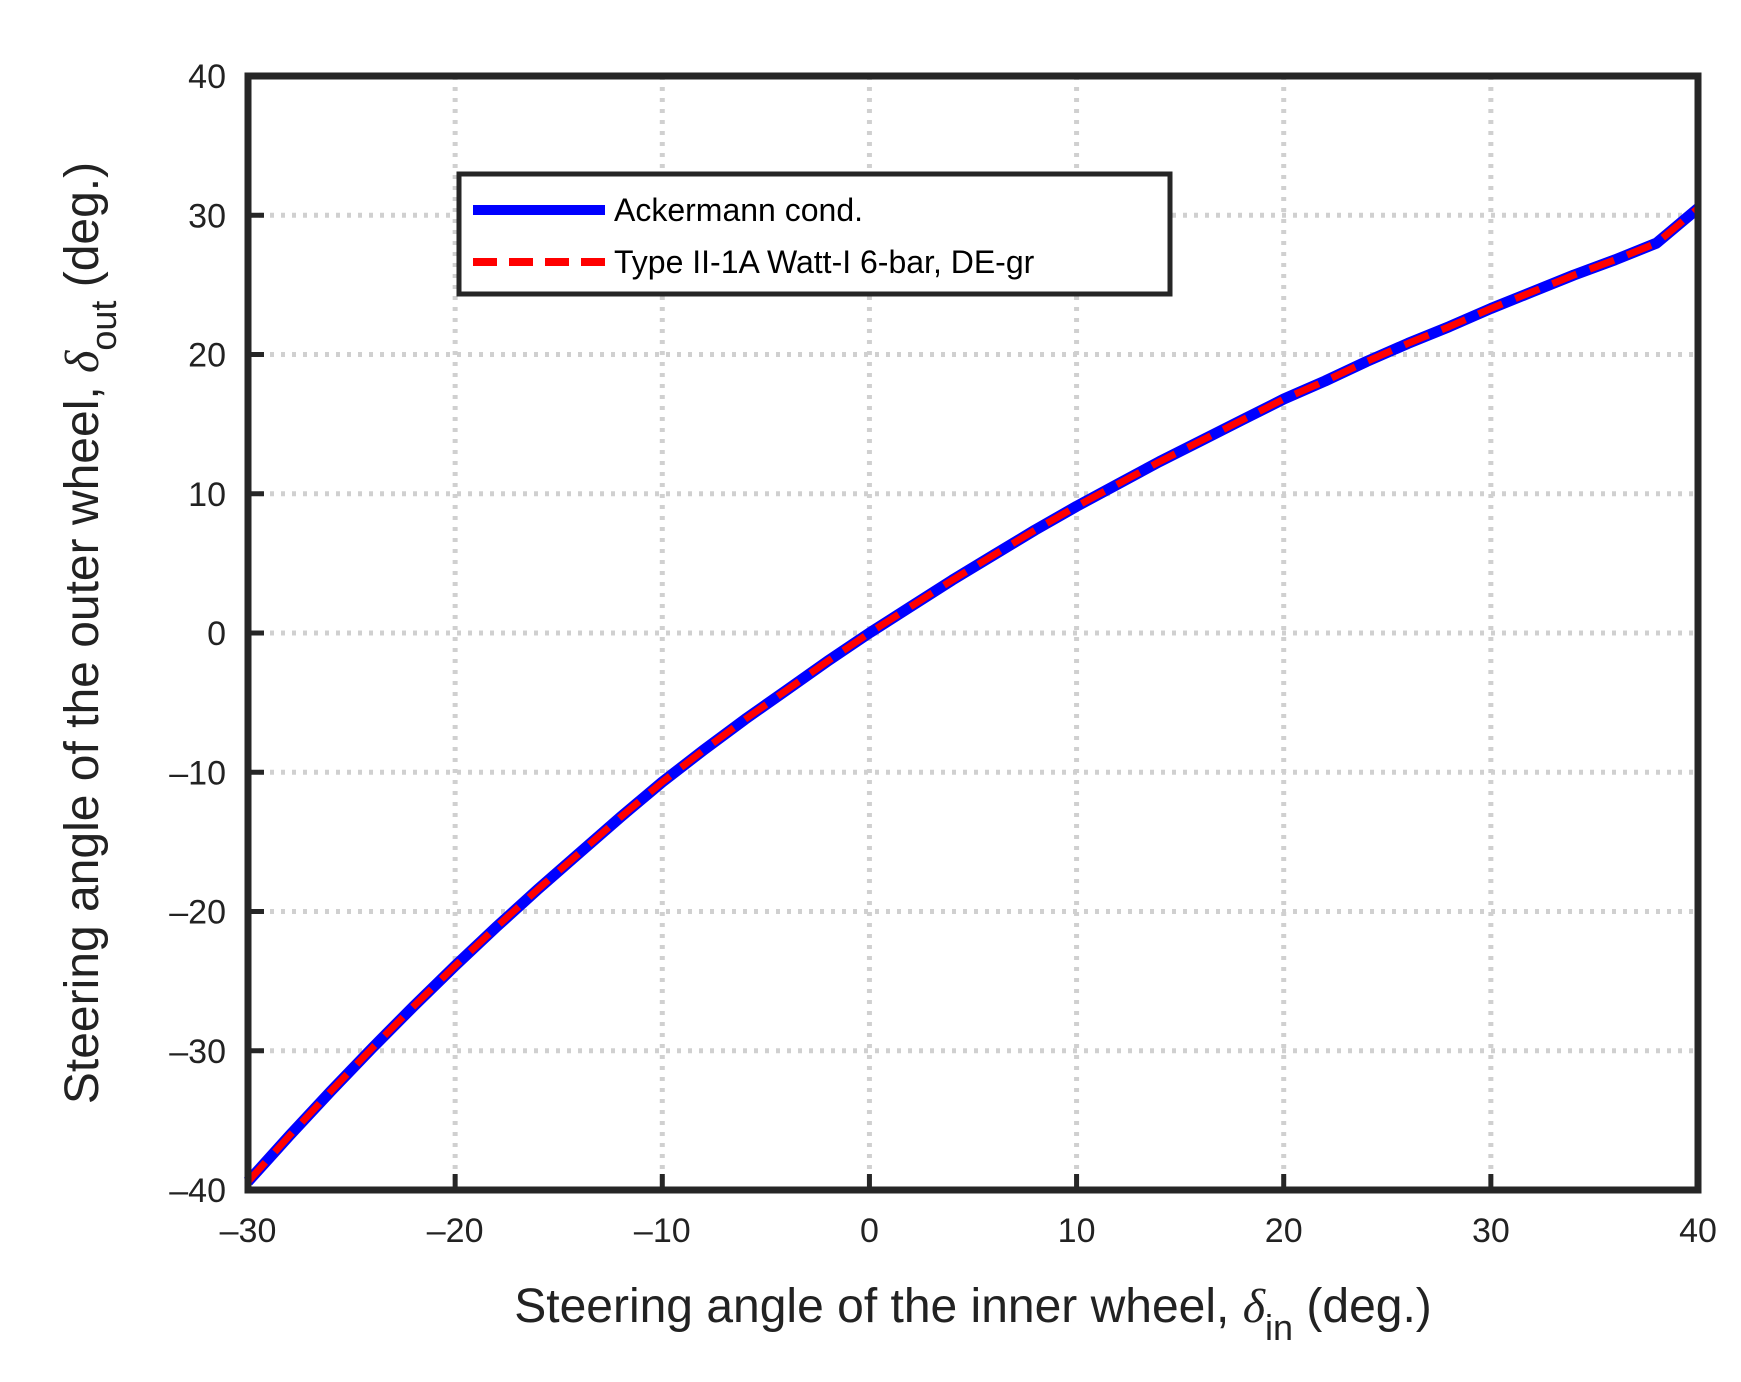  Describe the element at coordinates (824, 262) in the screenshot. I see `legend-label-watt: Type II-1A Watt-I 6-bar, DE-gr` at that location.